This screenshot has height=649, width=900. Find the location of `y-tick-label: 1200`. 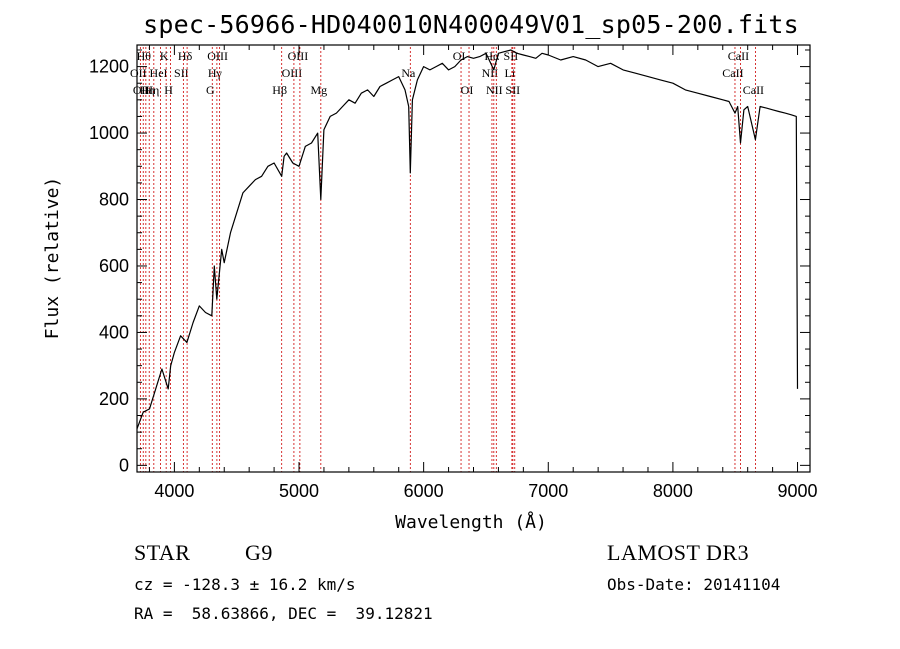

y-tick-label: 1200 is located at coordinates (109, 67).